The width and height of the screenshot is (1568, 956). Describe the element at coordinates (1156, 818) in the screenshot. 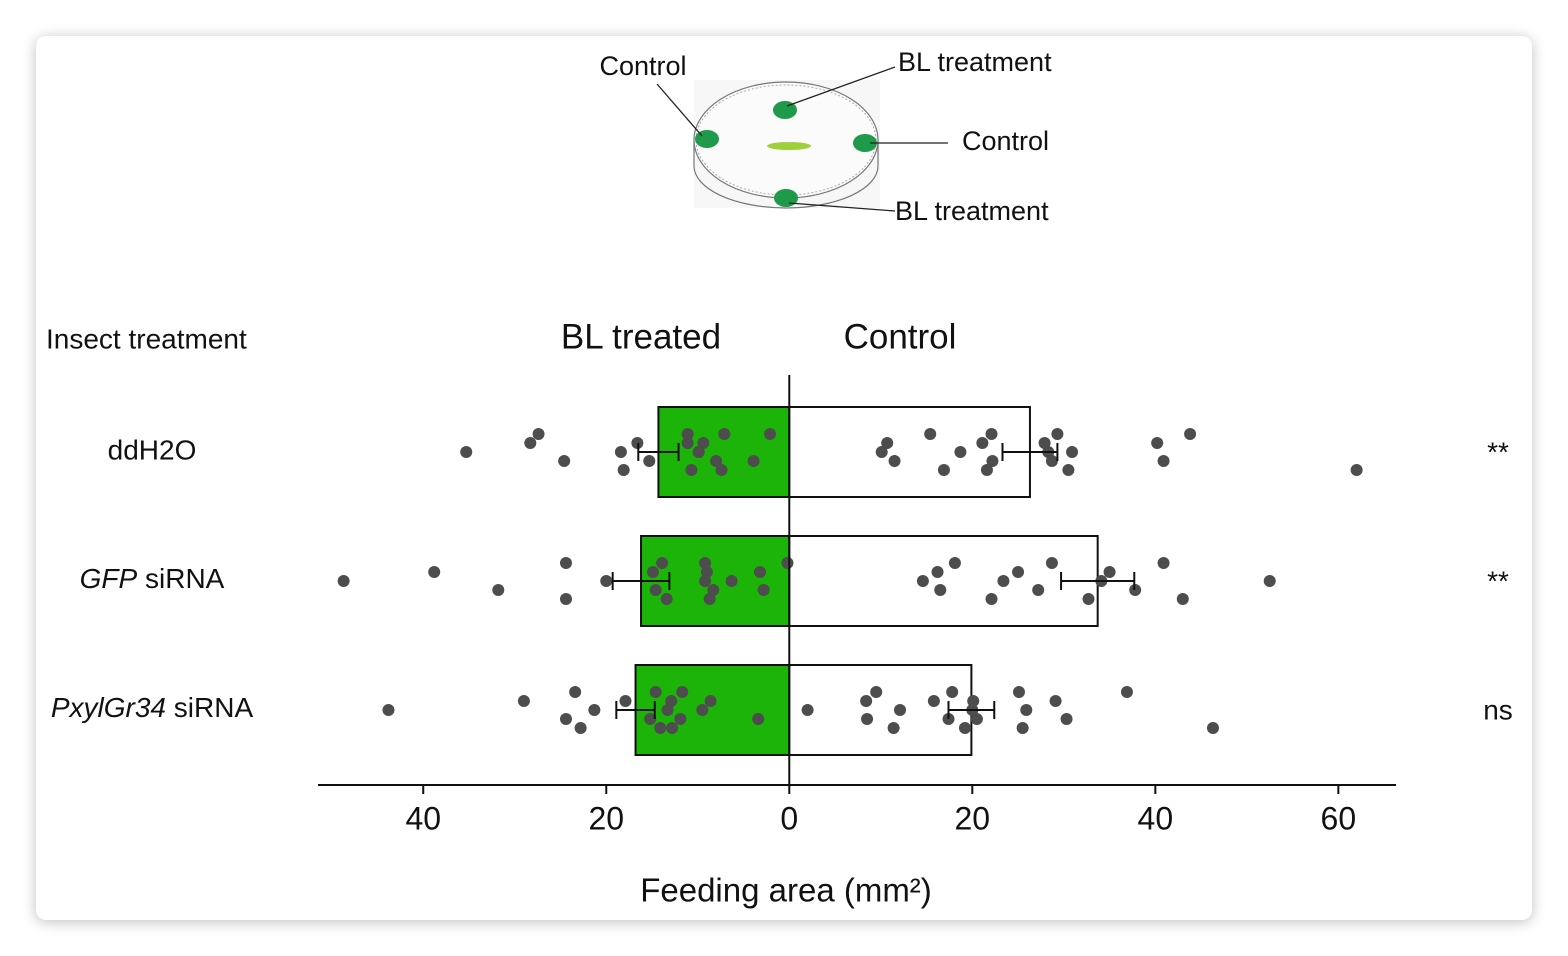

I see `x-tick-label: 40` at that location.